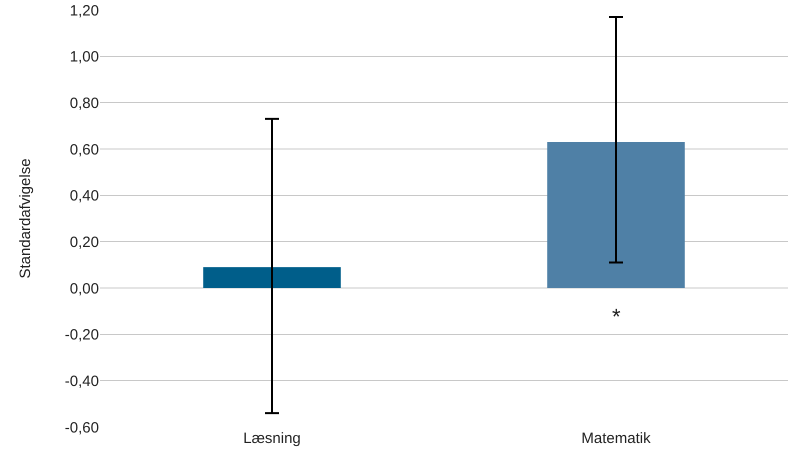 This screenshot has width=788, height=457. I want to click on y-axis-title: Standardafvigelse, so click(25, 218).